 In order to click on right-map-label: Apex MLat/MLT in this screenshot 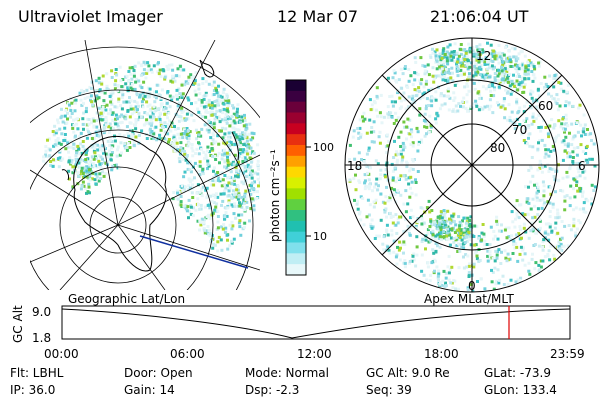, I will do `click(469, 299)`.